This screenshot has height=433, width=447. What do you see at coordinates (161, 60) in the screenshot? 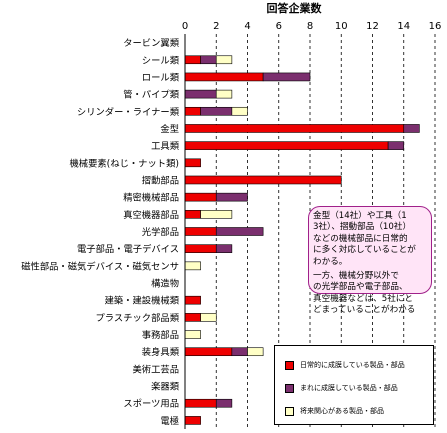
I see `category-label: シール類` at bounding box center [161, 60].